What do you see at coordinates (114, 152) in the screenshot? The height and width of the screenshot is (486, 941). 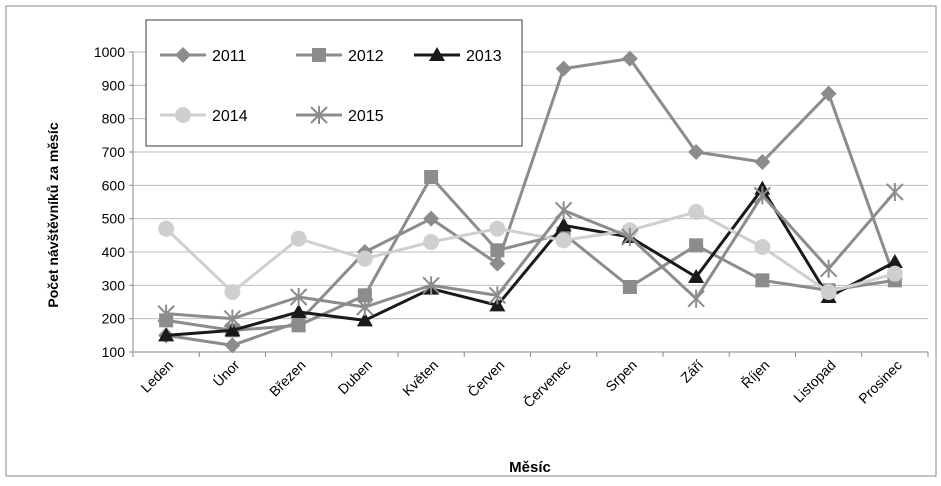 I see `y-tick-label: 700` at bounding box center [114, 152].